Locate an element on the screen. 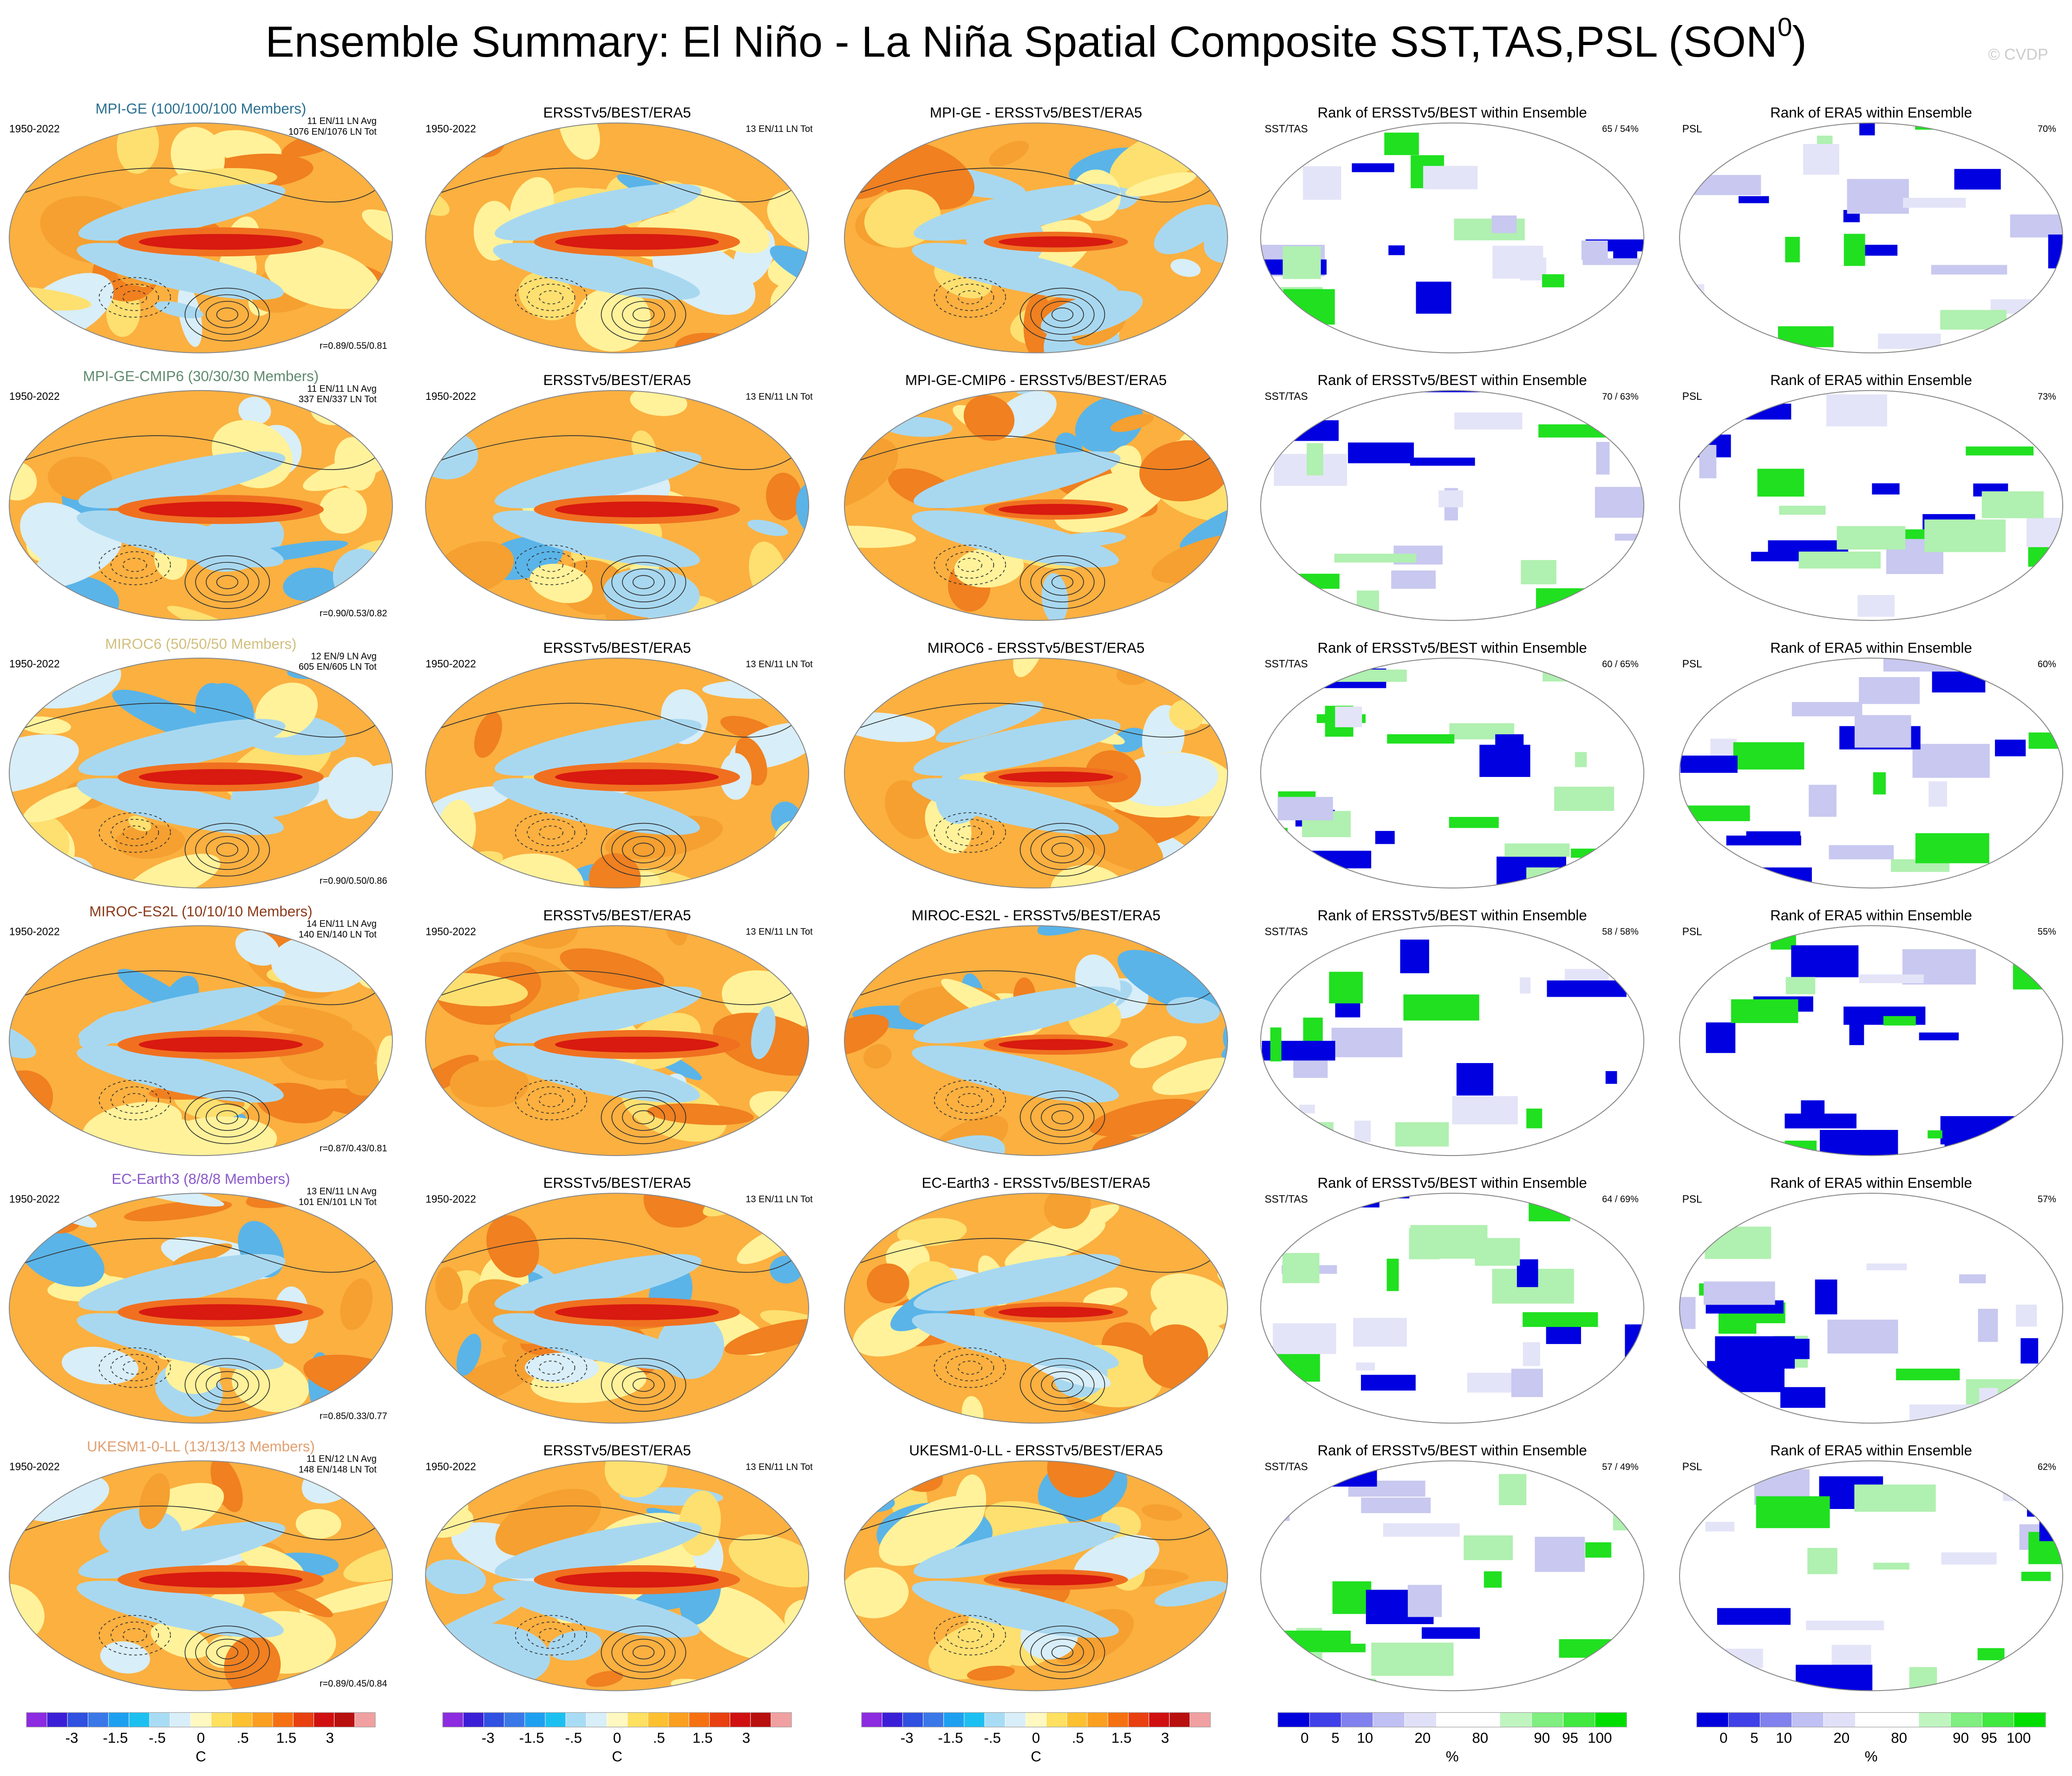 The height and width of the screenshot is (1776, 2072). rank2-label: PSL is located at coordinates (1692, 1467).